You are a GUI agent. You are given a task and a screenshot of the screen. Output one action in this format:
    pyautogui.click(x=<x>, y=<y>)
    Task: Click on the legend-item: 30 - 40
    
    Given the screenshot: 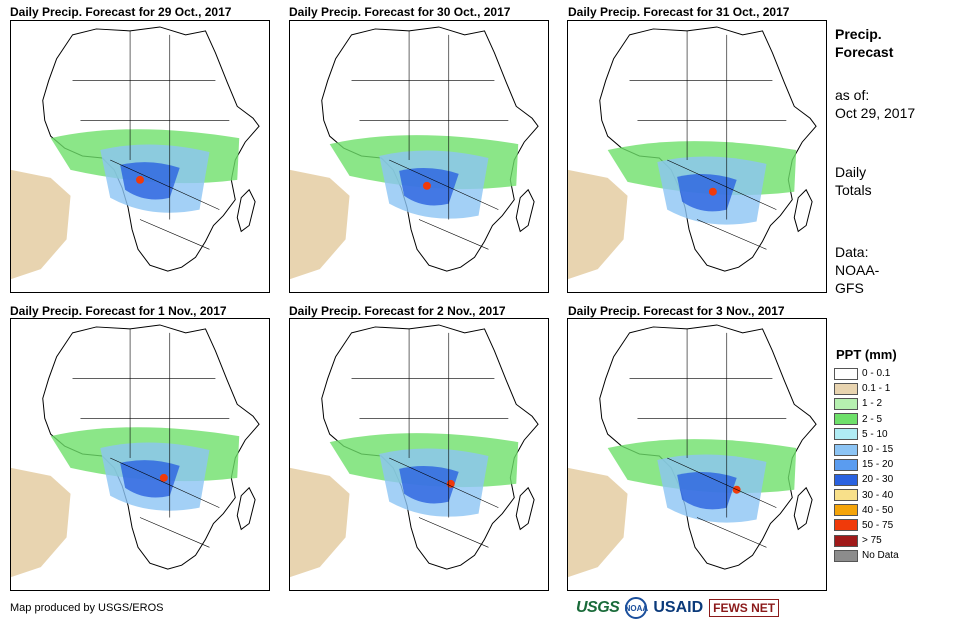 What is the action you would take?
    pyautogui.click(x=866, y=495)
    